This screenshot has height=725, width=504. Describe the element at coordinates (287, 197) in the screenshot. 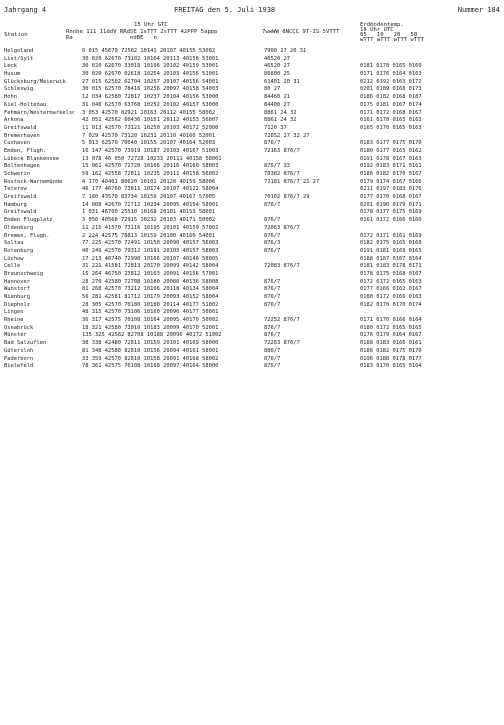

I see `supplementary-codes: 70102 876/7 29` at that location.